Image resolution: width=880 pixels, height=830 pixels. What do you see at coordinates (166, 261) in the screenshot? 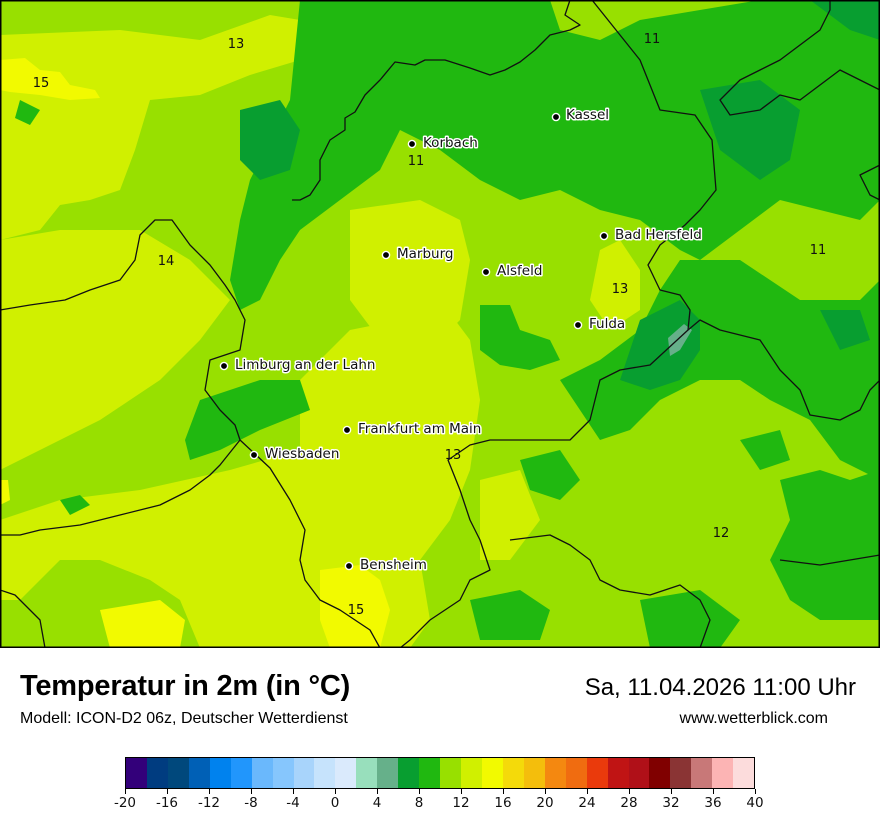
I see `value-label: 14` at bounding box center [166, 261].